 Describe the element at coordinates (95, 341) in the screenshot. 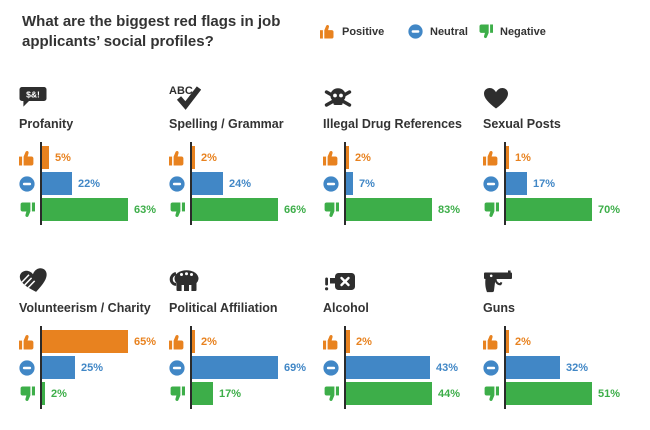

I see `bar-row-positive: 65%` at that location.